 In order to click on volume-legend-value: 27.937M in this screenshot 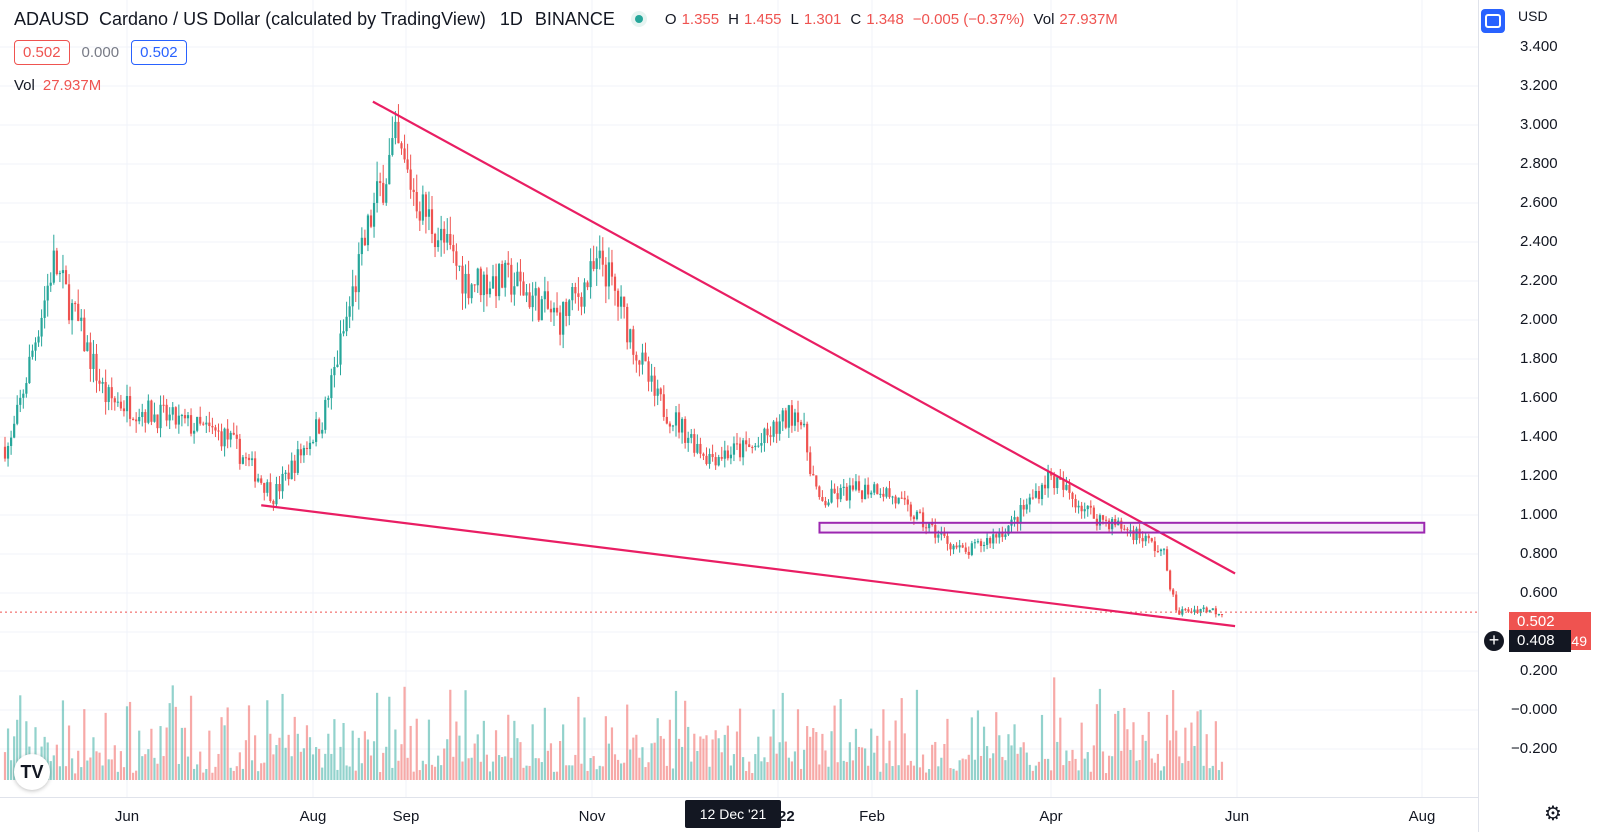, I will do `click(72, 85)`.